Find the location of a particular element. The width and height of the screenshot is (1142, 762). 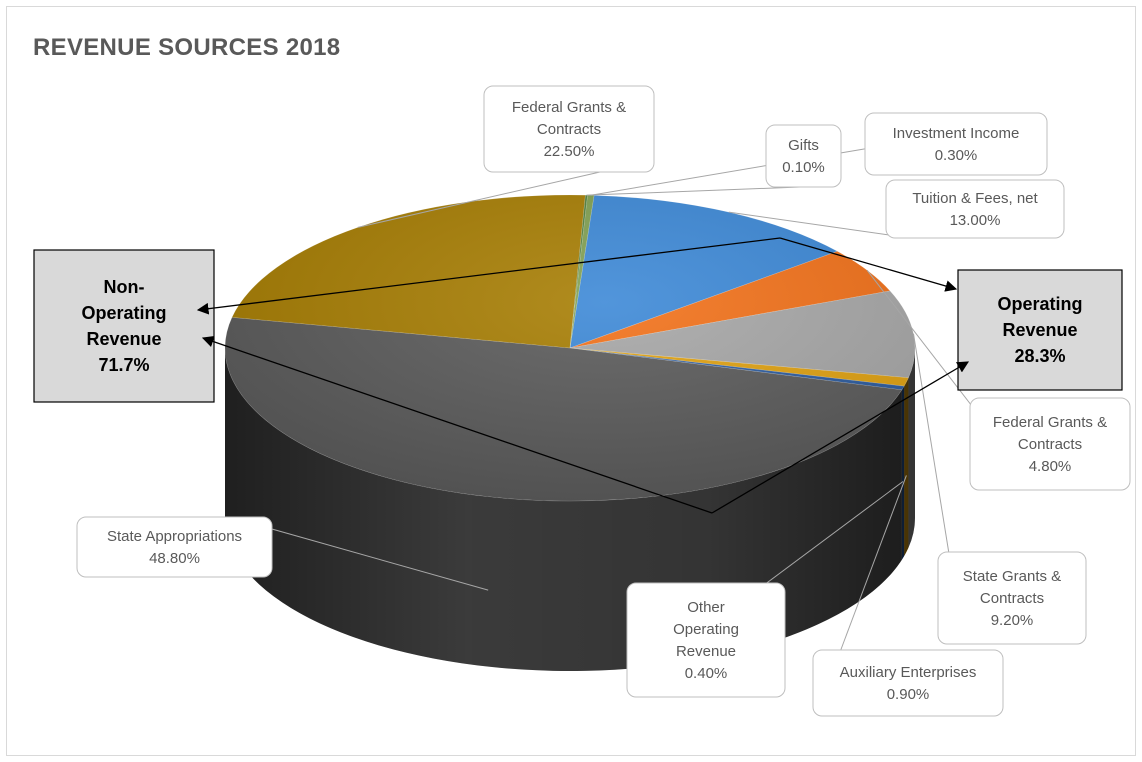

callout-5: State Appropriations 48.80% is located at coordinates (174, 547).